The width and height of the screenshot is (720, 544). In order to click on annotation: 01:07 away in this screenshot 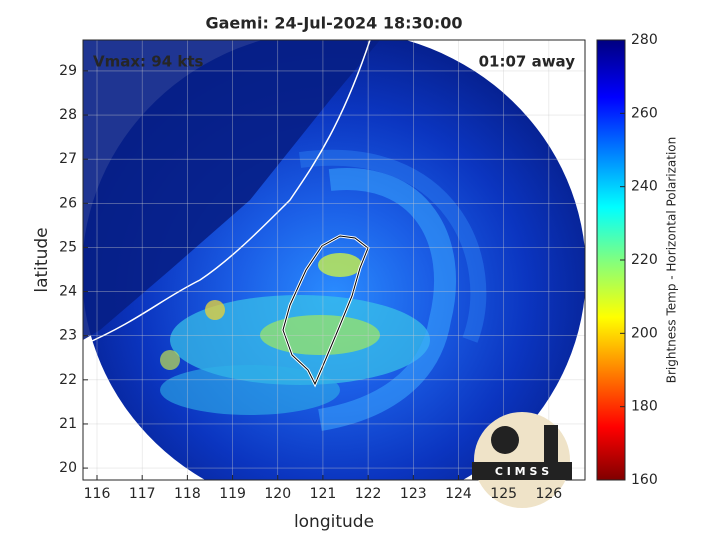, I will do `click(527, 62)`.